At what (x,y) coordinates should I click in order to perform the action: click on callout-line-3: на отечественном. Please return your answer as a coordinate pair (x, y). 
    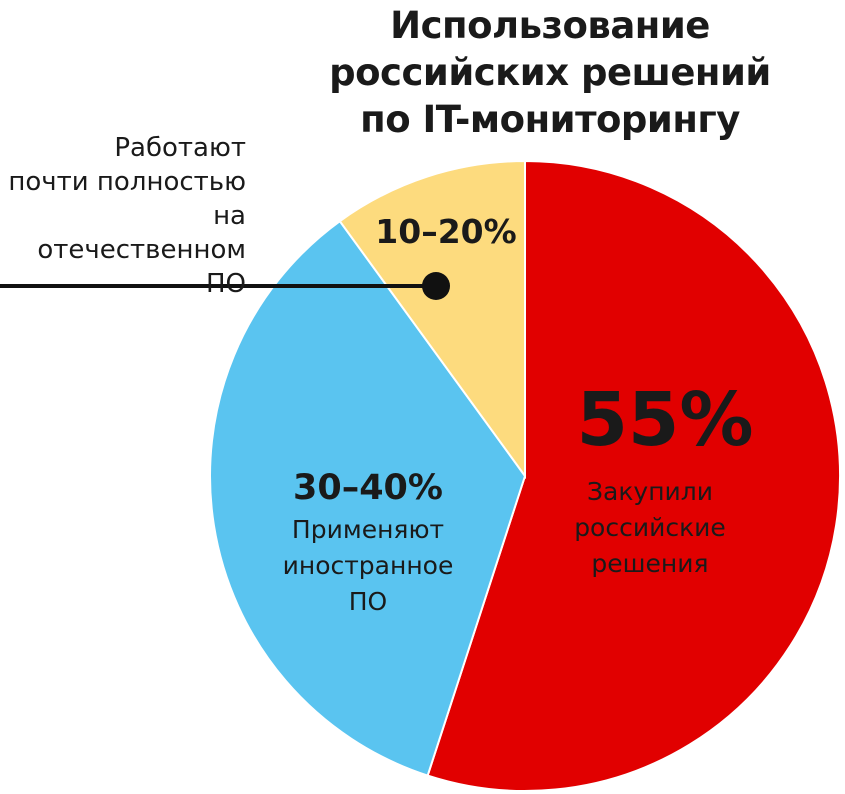
    Looking at the image, I should click on (141, 233).